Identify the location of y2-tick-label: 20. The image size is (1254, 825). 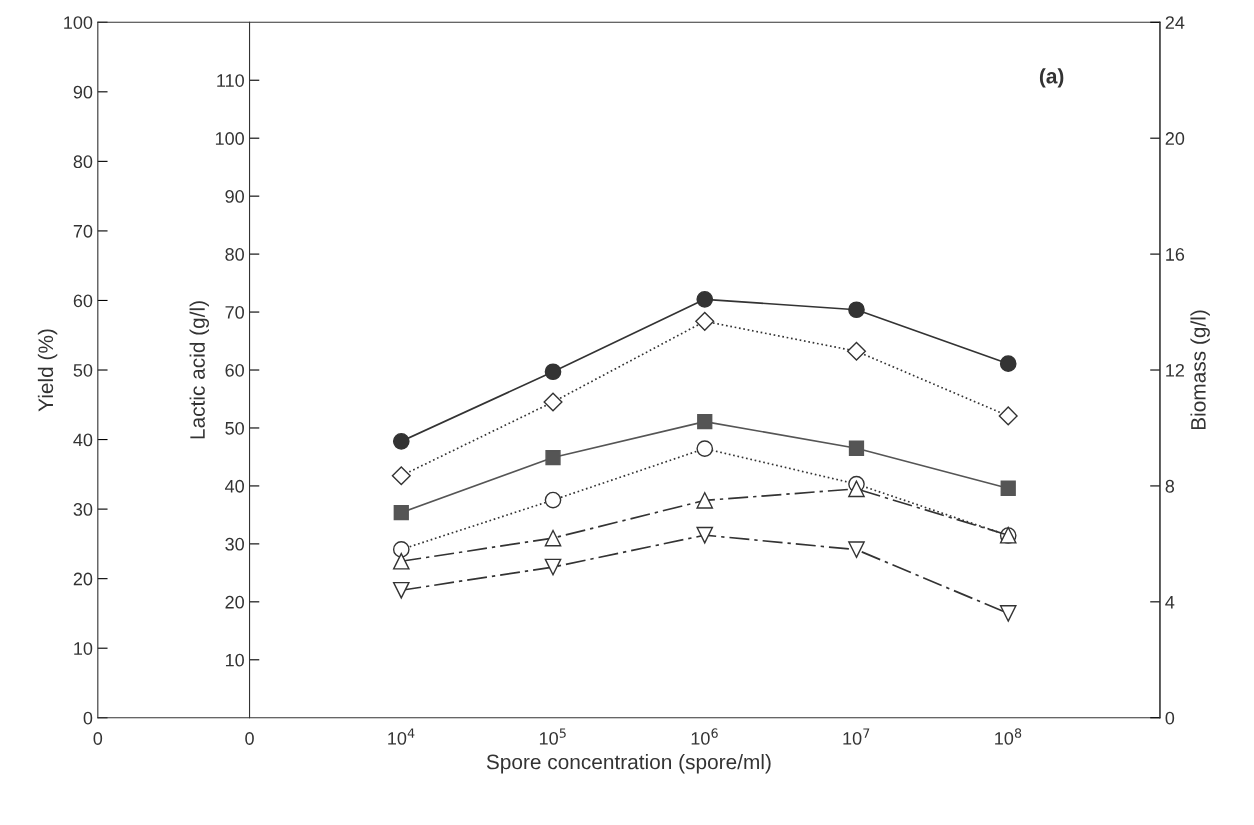
(234, 602).